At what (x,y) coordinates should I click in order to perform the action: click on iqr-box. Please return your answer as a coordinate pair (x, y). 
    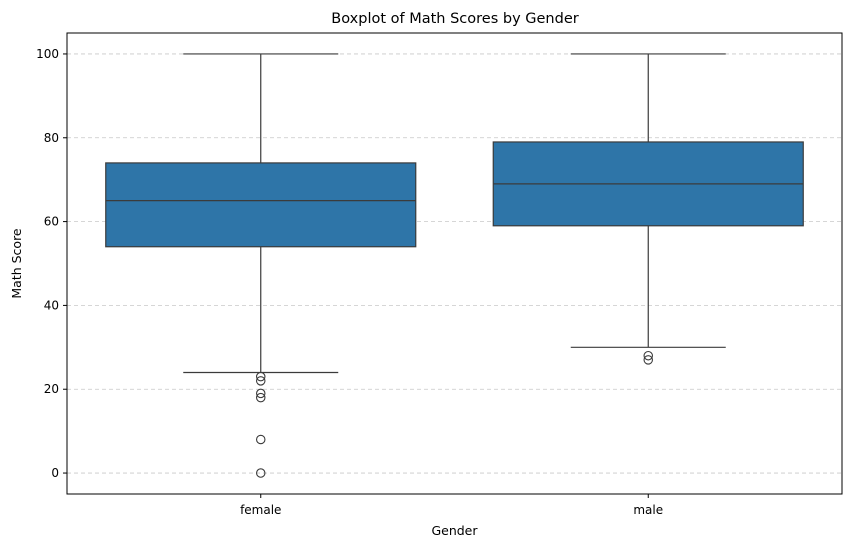
    Looking at the image, I should click on (261, 205).